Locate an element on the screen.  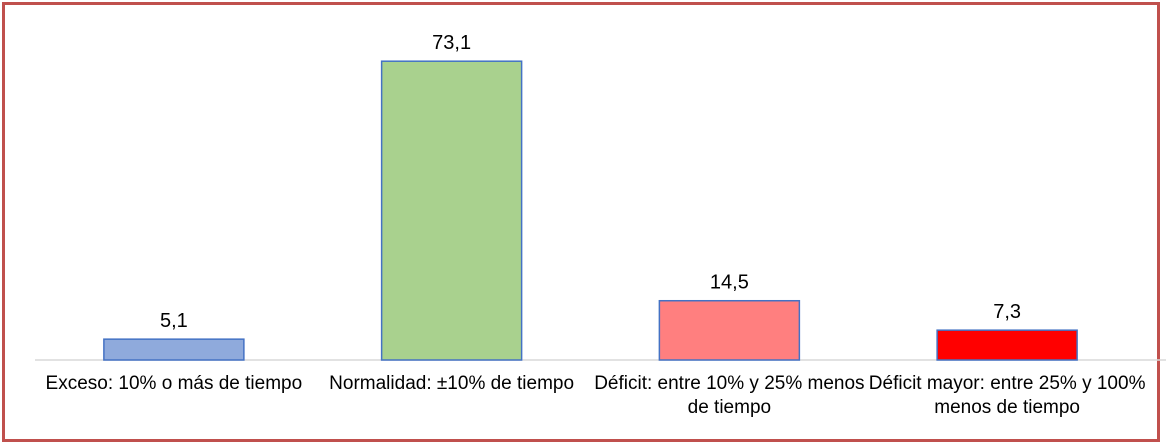
value-label: 14,5 is located at coordinates (729, 283).